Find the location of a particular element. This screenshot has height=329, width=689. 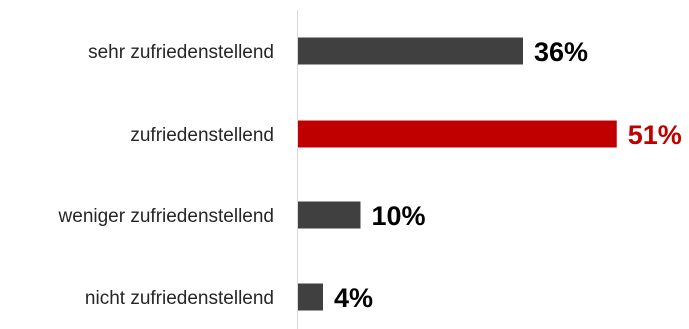

category-label-4: nicht zufriedenstellend is located at coordinates (179, 298).